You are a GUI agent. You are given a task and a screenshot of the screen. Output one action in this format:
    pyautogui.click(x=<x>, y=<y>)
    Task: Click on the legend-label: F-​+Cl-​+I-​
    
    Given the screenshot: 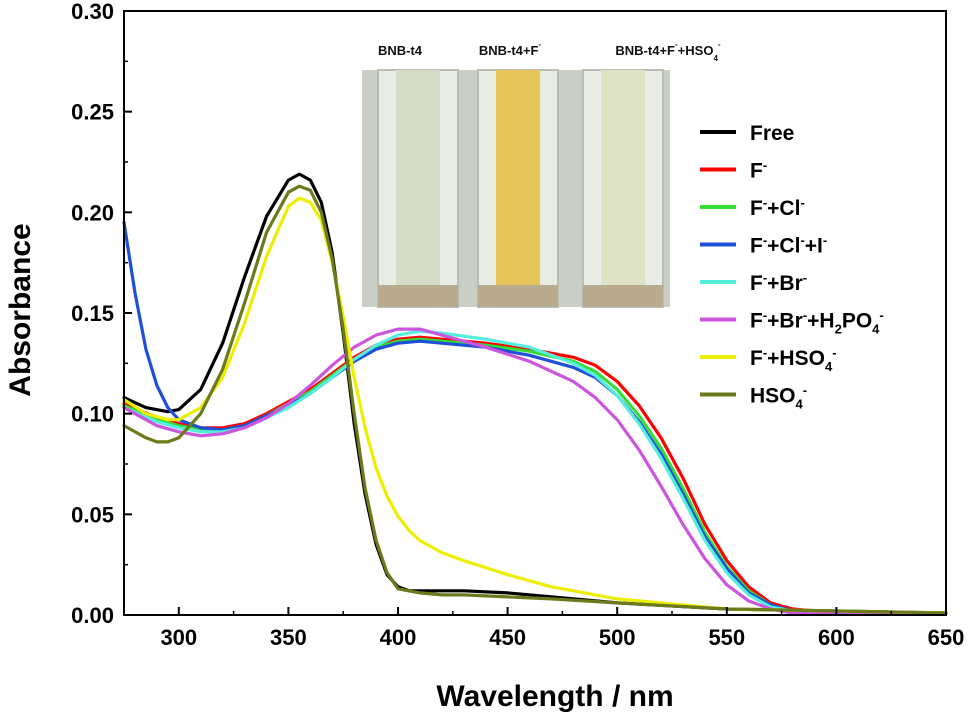 What is the action you would take?
    pyautogui.click(x=788, y=245)
    